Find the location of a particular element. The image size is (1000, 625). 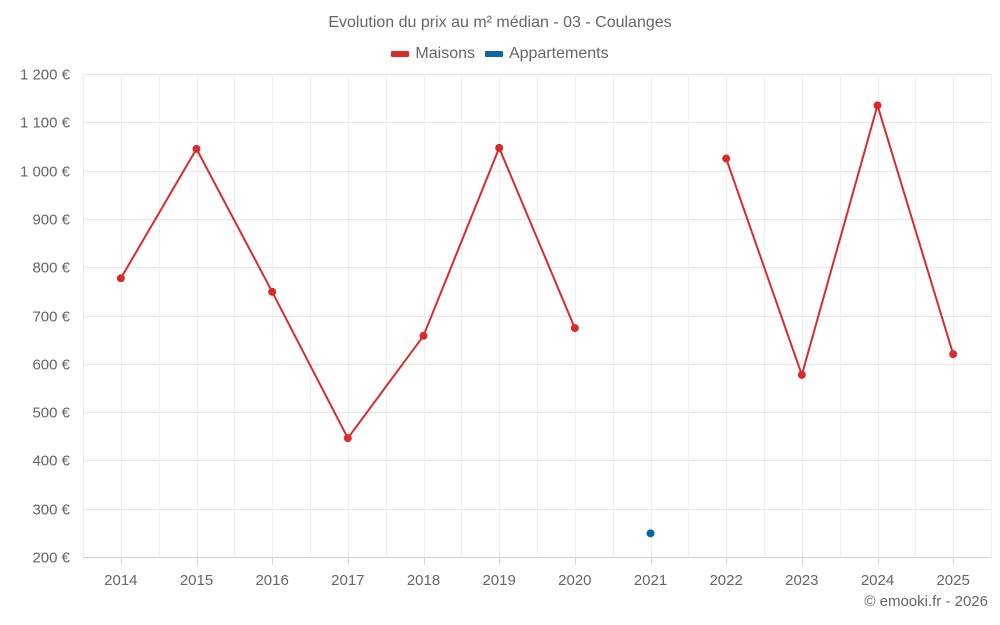

y-tick-label: 500 € is located at coordinates (51, 413).